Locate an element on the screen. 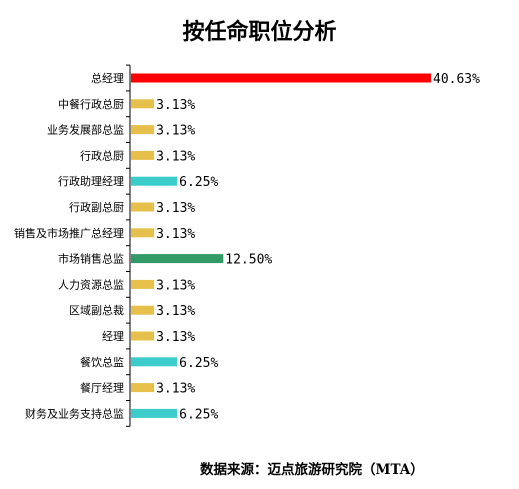  category-label: 业务发展部总监 is located at coordinates (85, 130).